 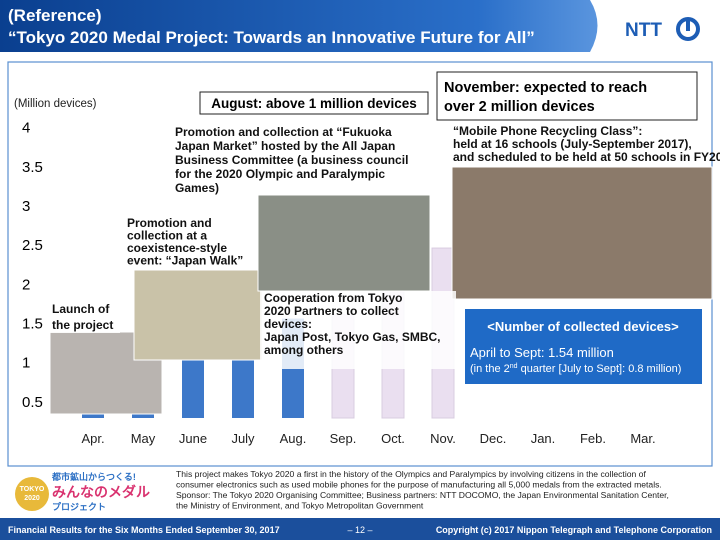 What do you see at coordinates (343, 438) in the screenshot?
I see `x-tick-label: Sep.` at bounding box center [343, 438].